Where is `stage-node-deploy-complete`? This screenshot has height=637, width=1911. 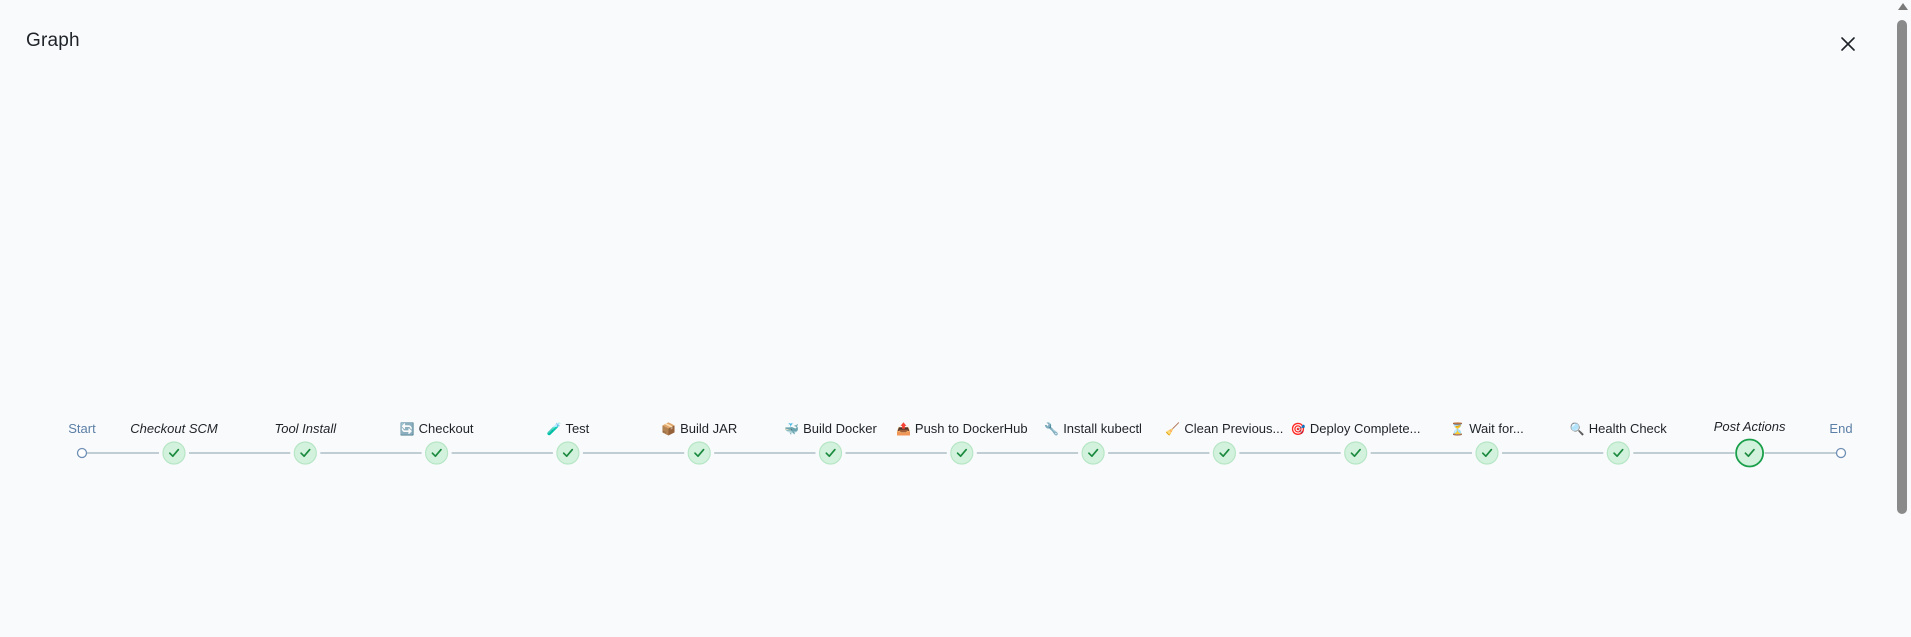 stage-node-deploy-complete is located at coordinates (1356, 453).